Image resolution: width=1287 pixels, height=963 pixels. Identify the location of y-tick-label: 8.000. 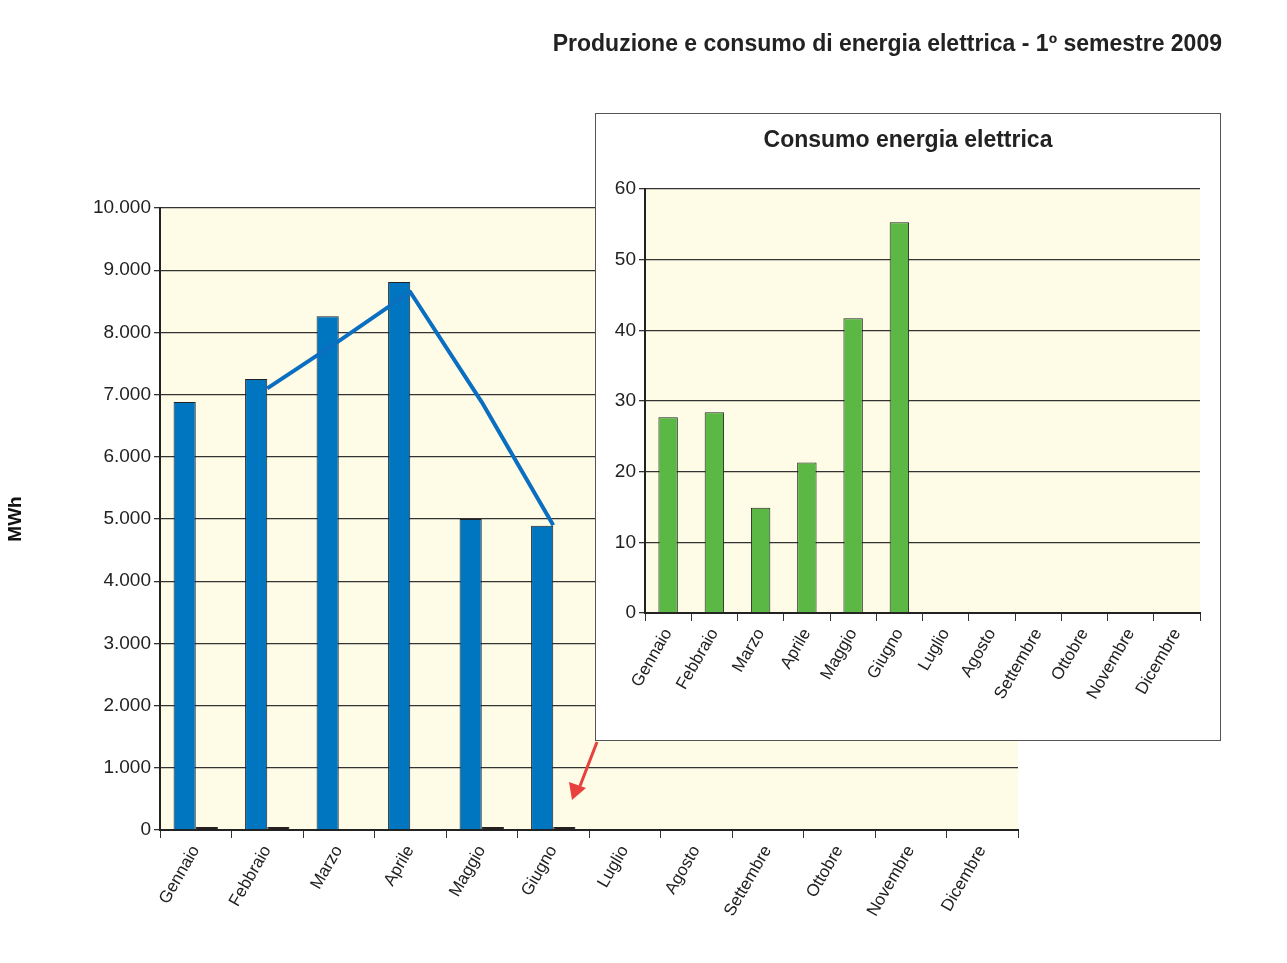
(127, 331).